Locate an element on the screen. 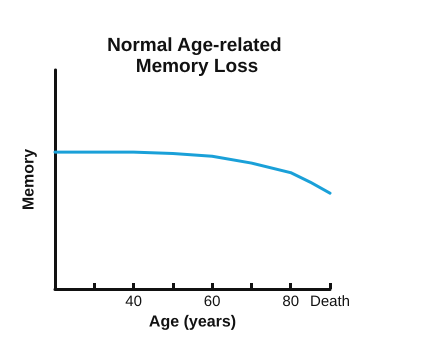 This screenshot has height=350, width=427. y-axis-title: Memory is located at coordinates (29, 179).